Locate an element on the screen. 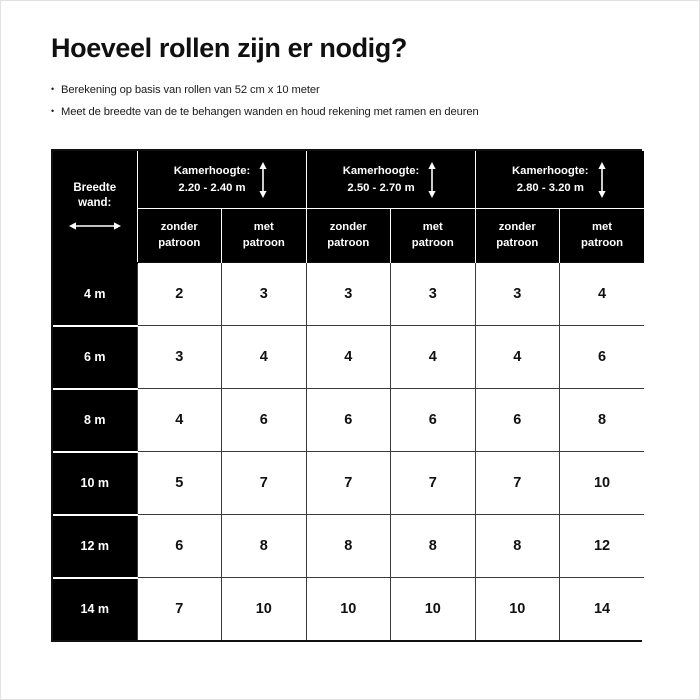  corner-header-breedte-wand: Breedte wand: is located at coordinates (95, 207).